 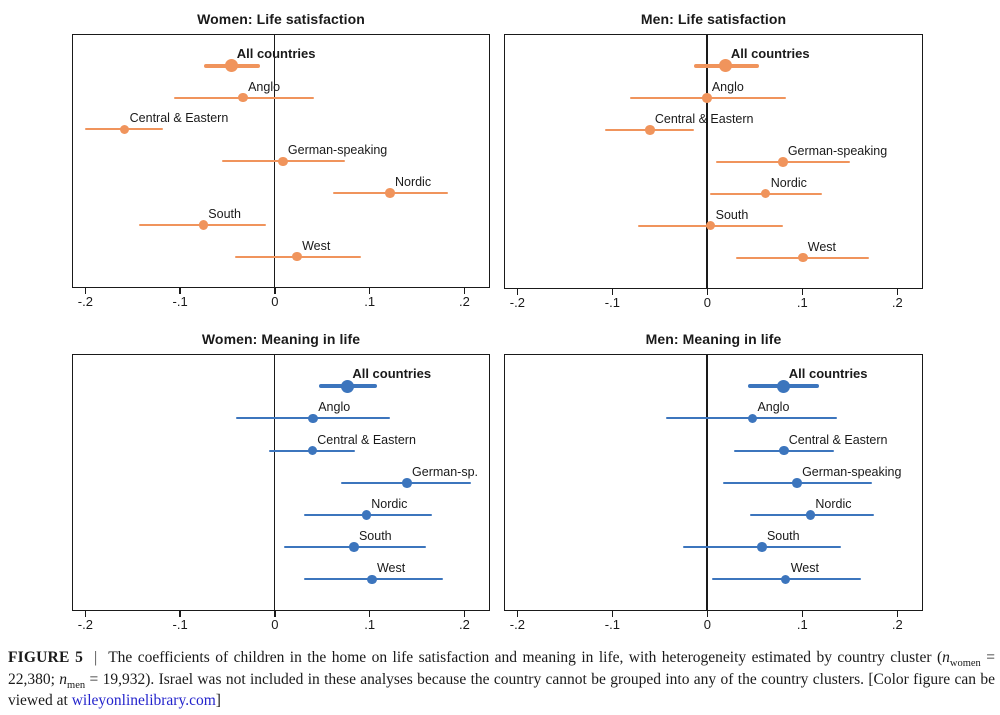 What do you see at coordinates (713, 339) in the screenshot?
I see `panel-title: Men: Meaning in life` at bounding box center [713, 339].